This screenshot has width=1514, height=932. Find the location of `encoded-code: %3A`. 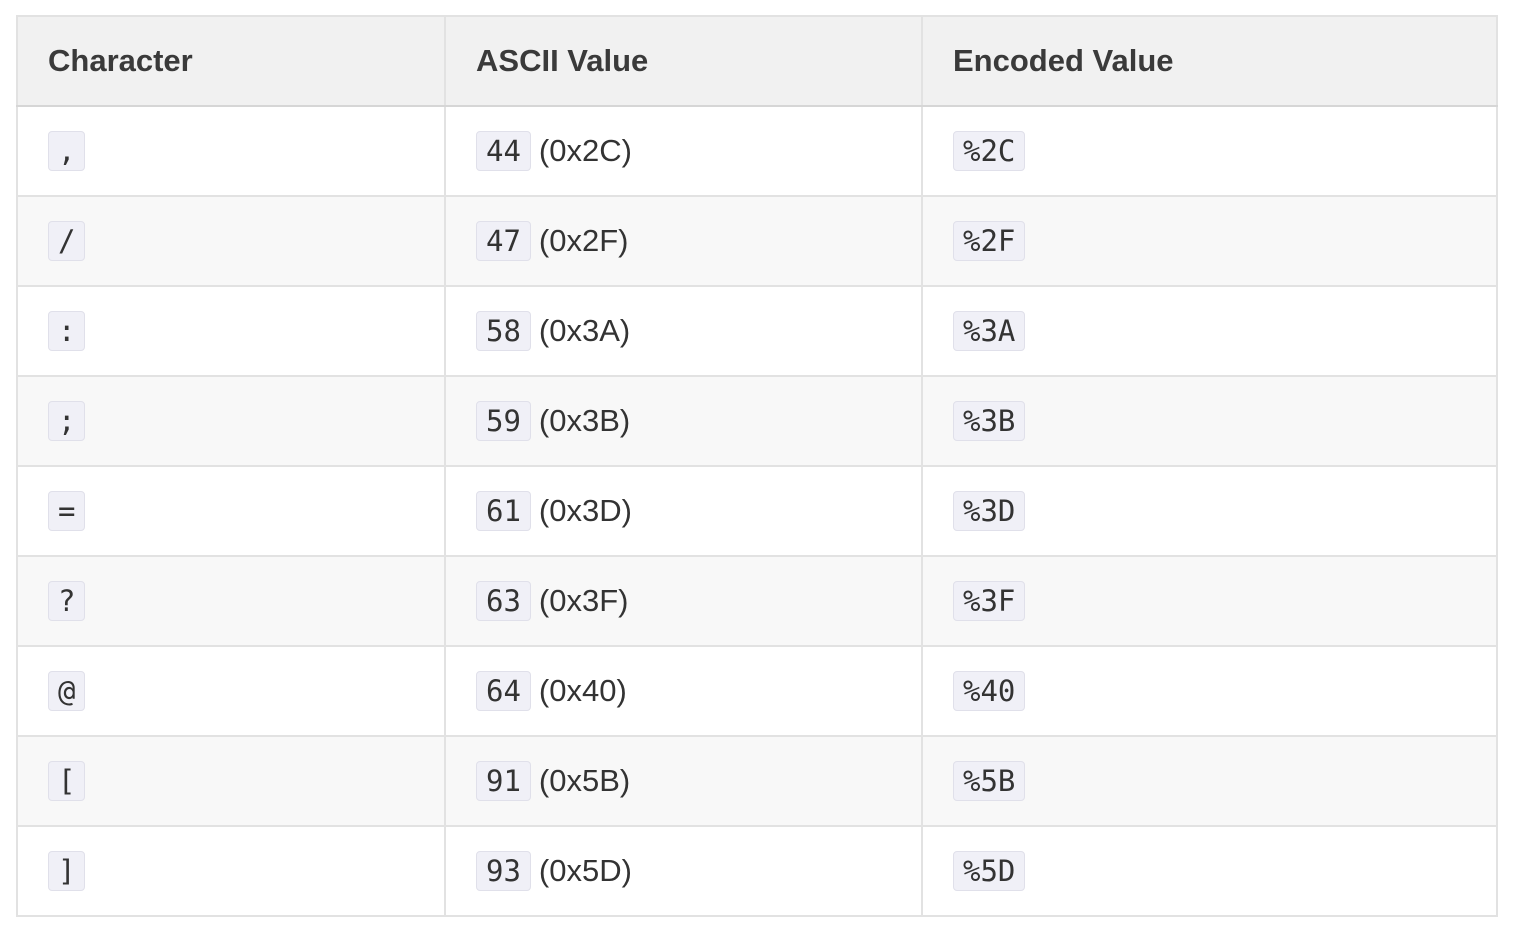

encoded-code: %3A is located at coordinates (989, 331).